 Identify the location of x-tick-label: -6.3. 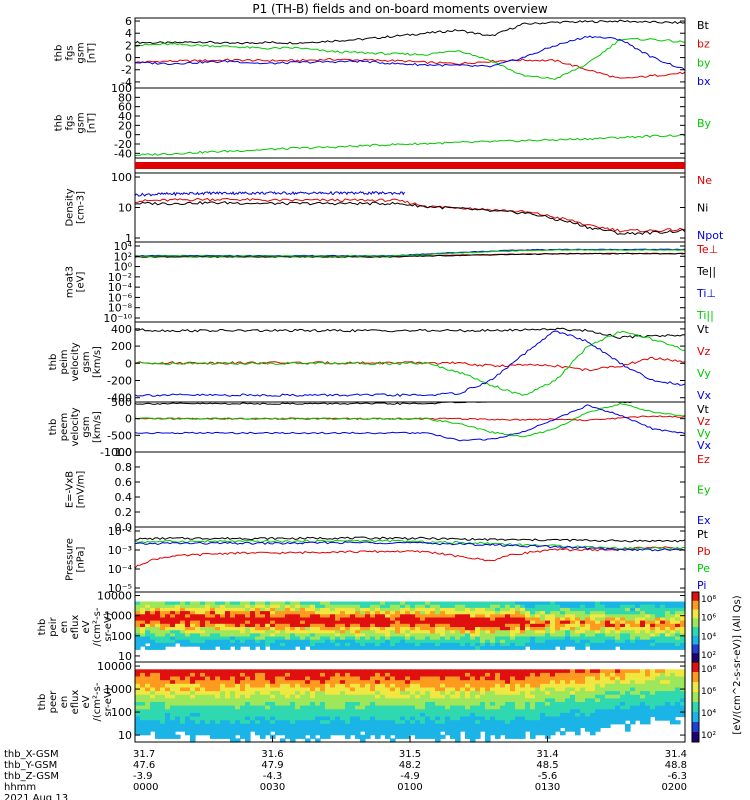
(677, 776).